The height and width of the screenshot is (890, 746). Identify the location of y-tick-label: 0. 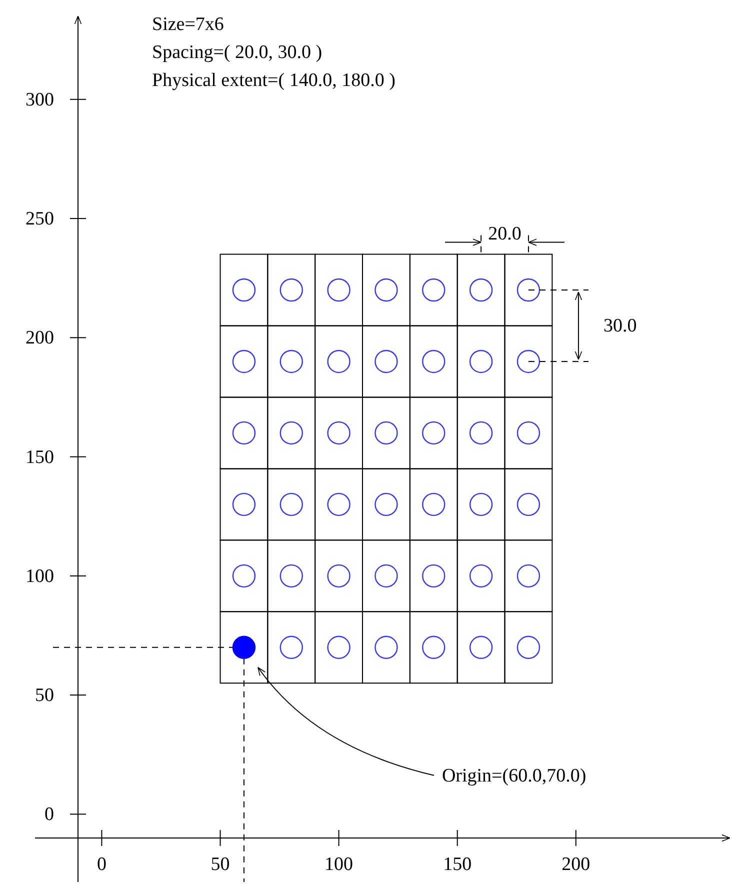
(49, 815).